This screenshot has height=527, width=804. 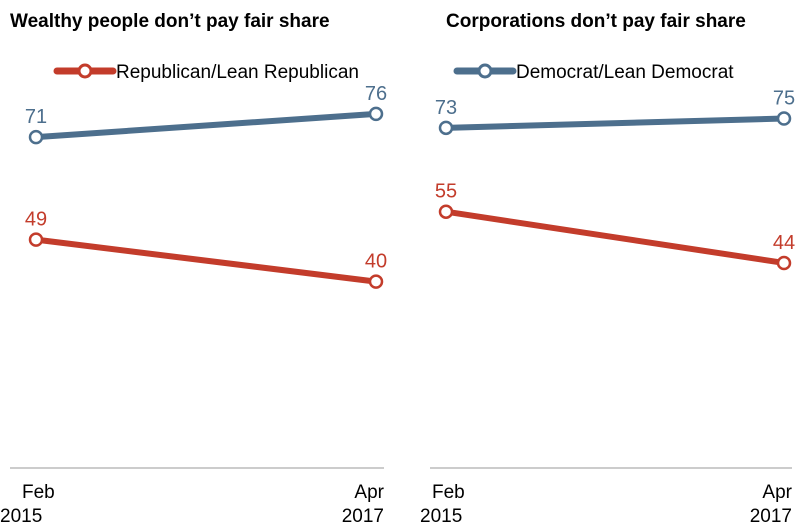 What do you see at coordinates (170, 21) in the screenshot?
I see `panel-title-wealthy: Wealthy people don’t pay fair share` at bounding box center [170, 21].